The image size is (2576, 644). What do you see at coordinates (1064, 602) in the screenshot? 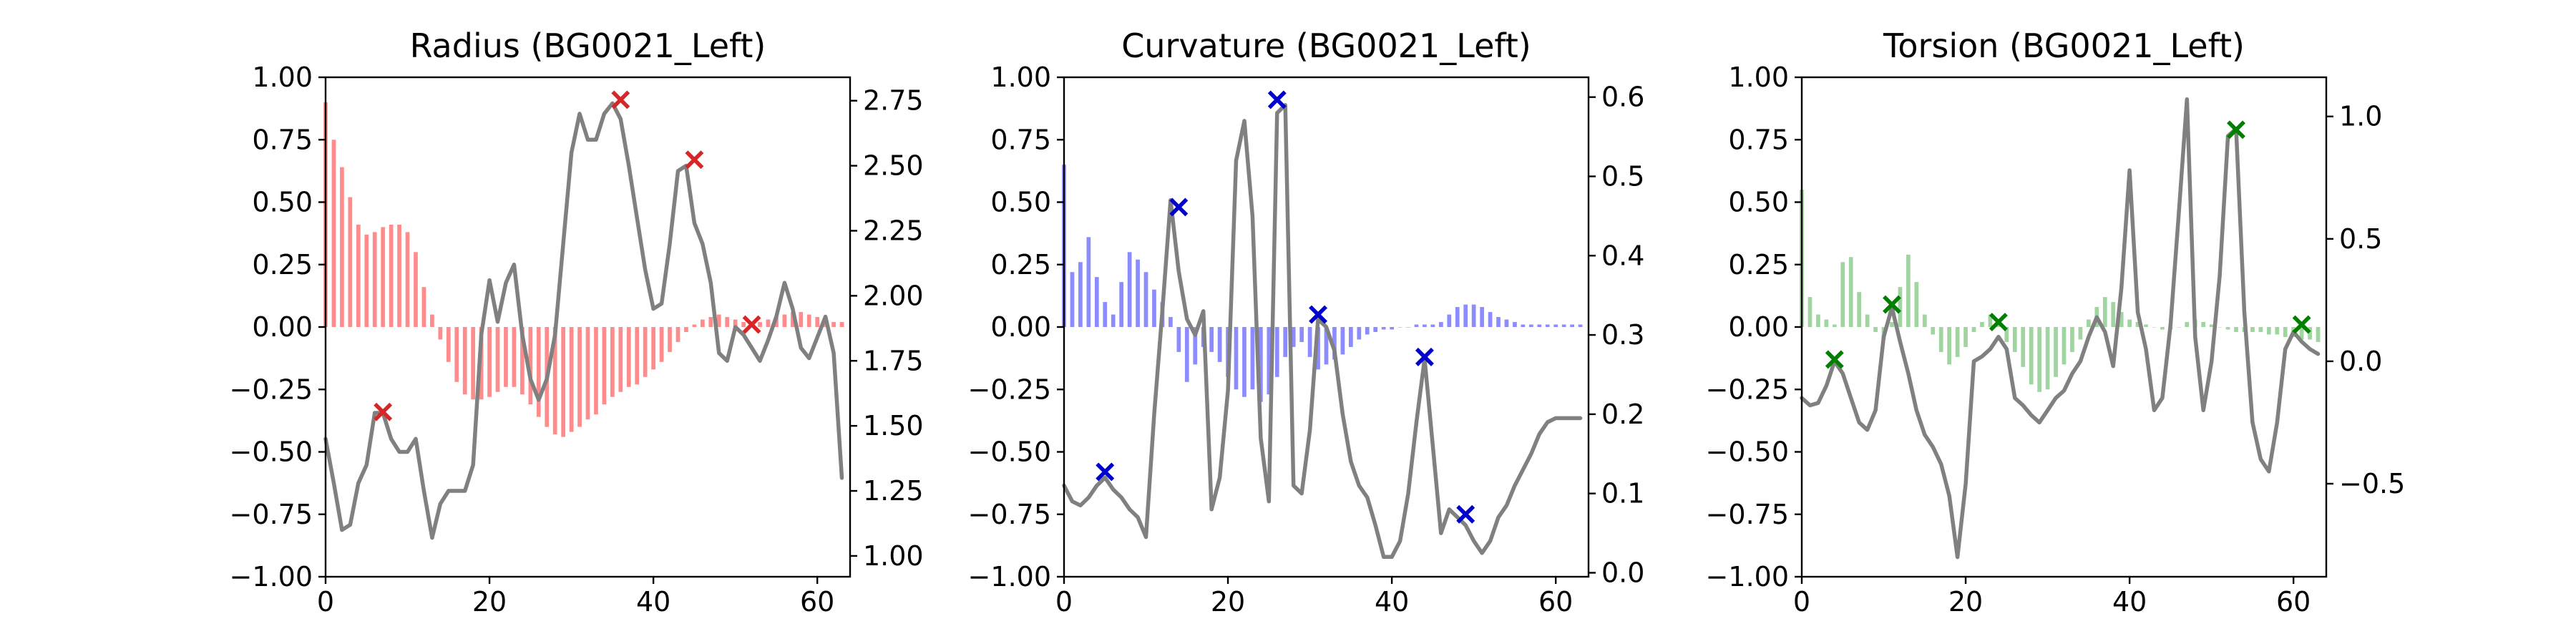
I see `curvature-x-tick-label: 0` at bounding box center [1064, 602].